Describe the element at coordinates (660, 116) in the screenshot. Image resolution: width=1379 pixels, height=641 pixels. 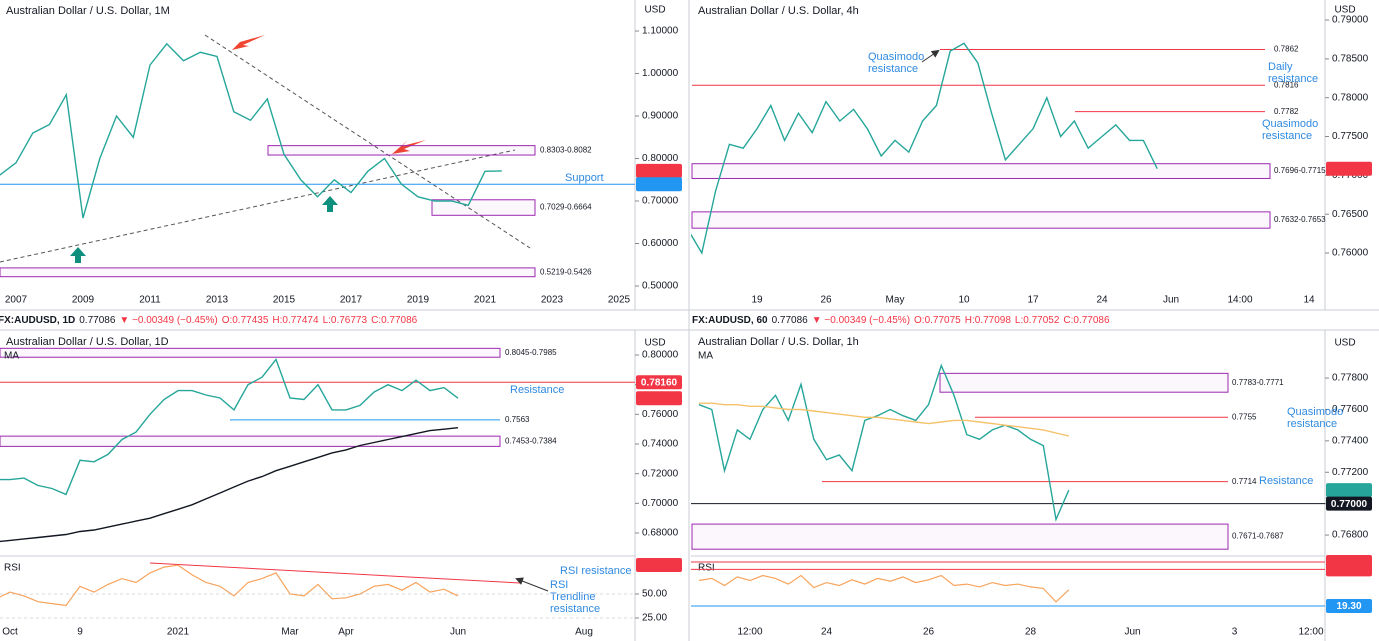
I see `y-tick-label: 0.90000` at that location.